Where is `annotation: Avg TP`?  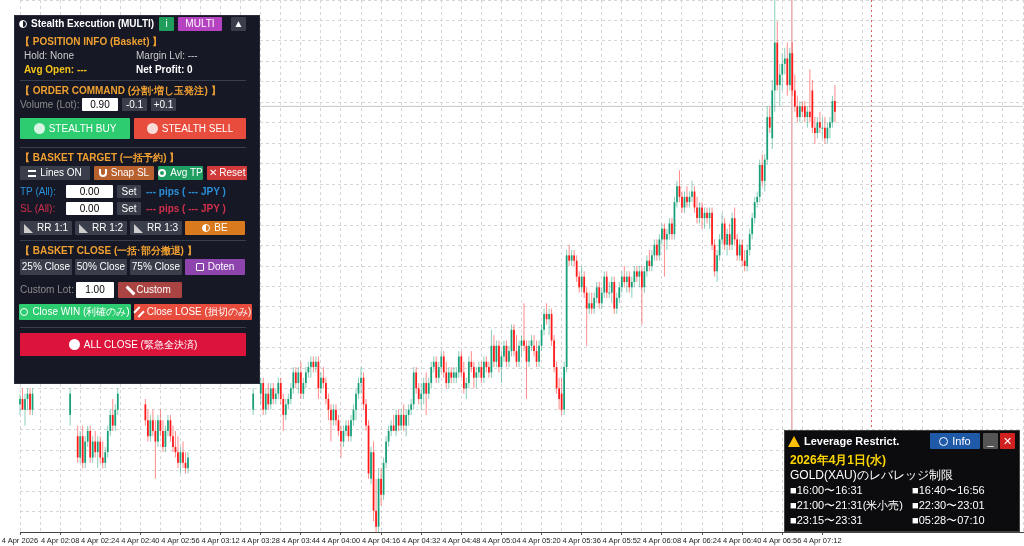
annotation: Avg TP is located at coordinates (186, 172).